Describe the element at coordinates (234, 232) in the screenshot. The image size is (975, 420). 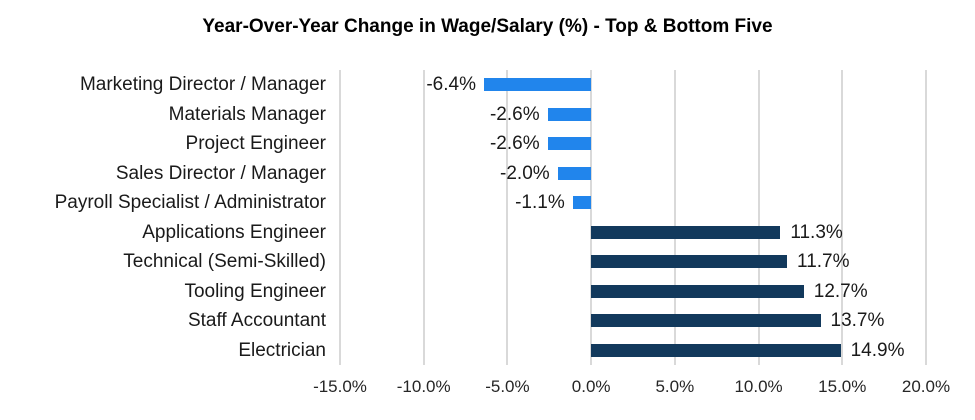
I see `category-label: Applications Engineer` at that location.